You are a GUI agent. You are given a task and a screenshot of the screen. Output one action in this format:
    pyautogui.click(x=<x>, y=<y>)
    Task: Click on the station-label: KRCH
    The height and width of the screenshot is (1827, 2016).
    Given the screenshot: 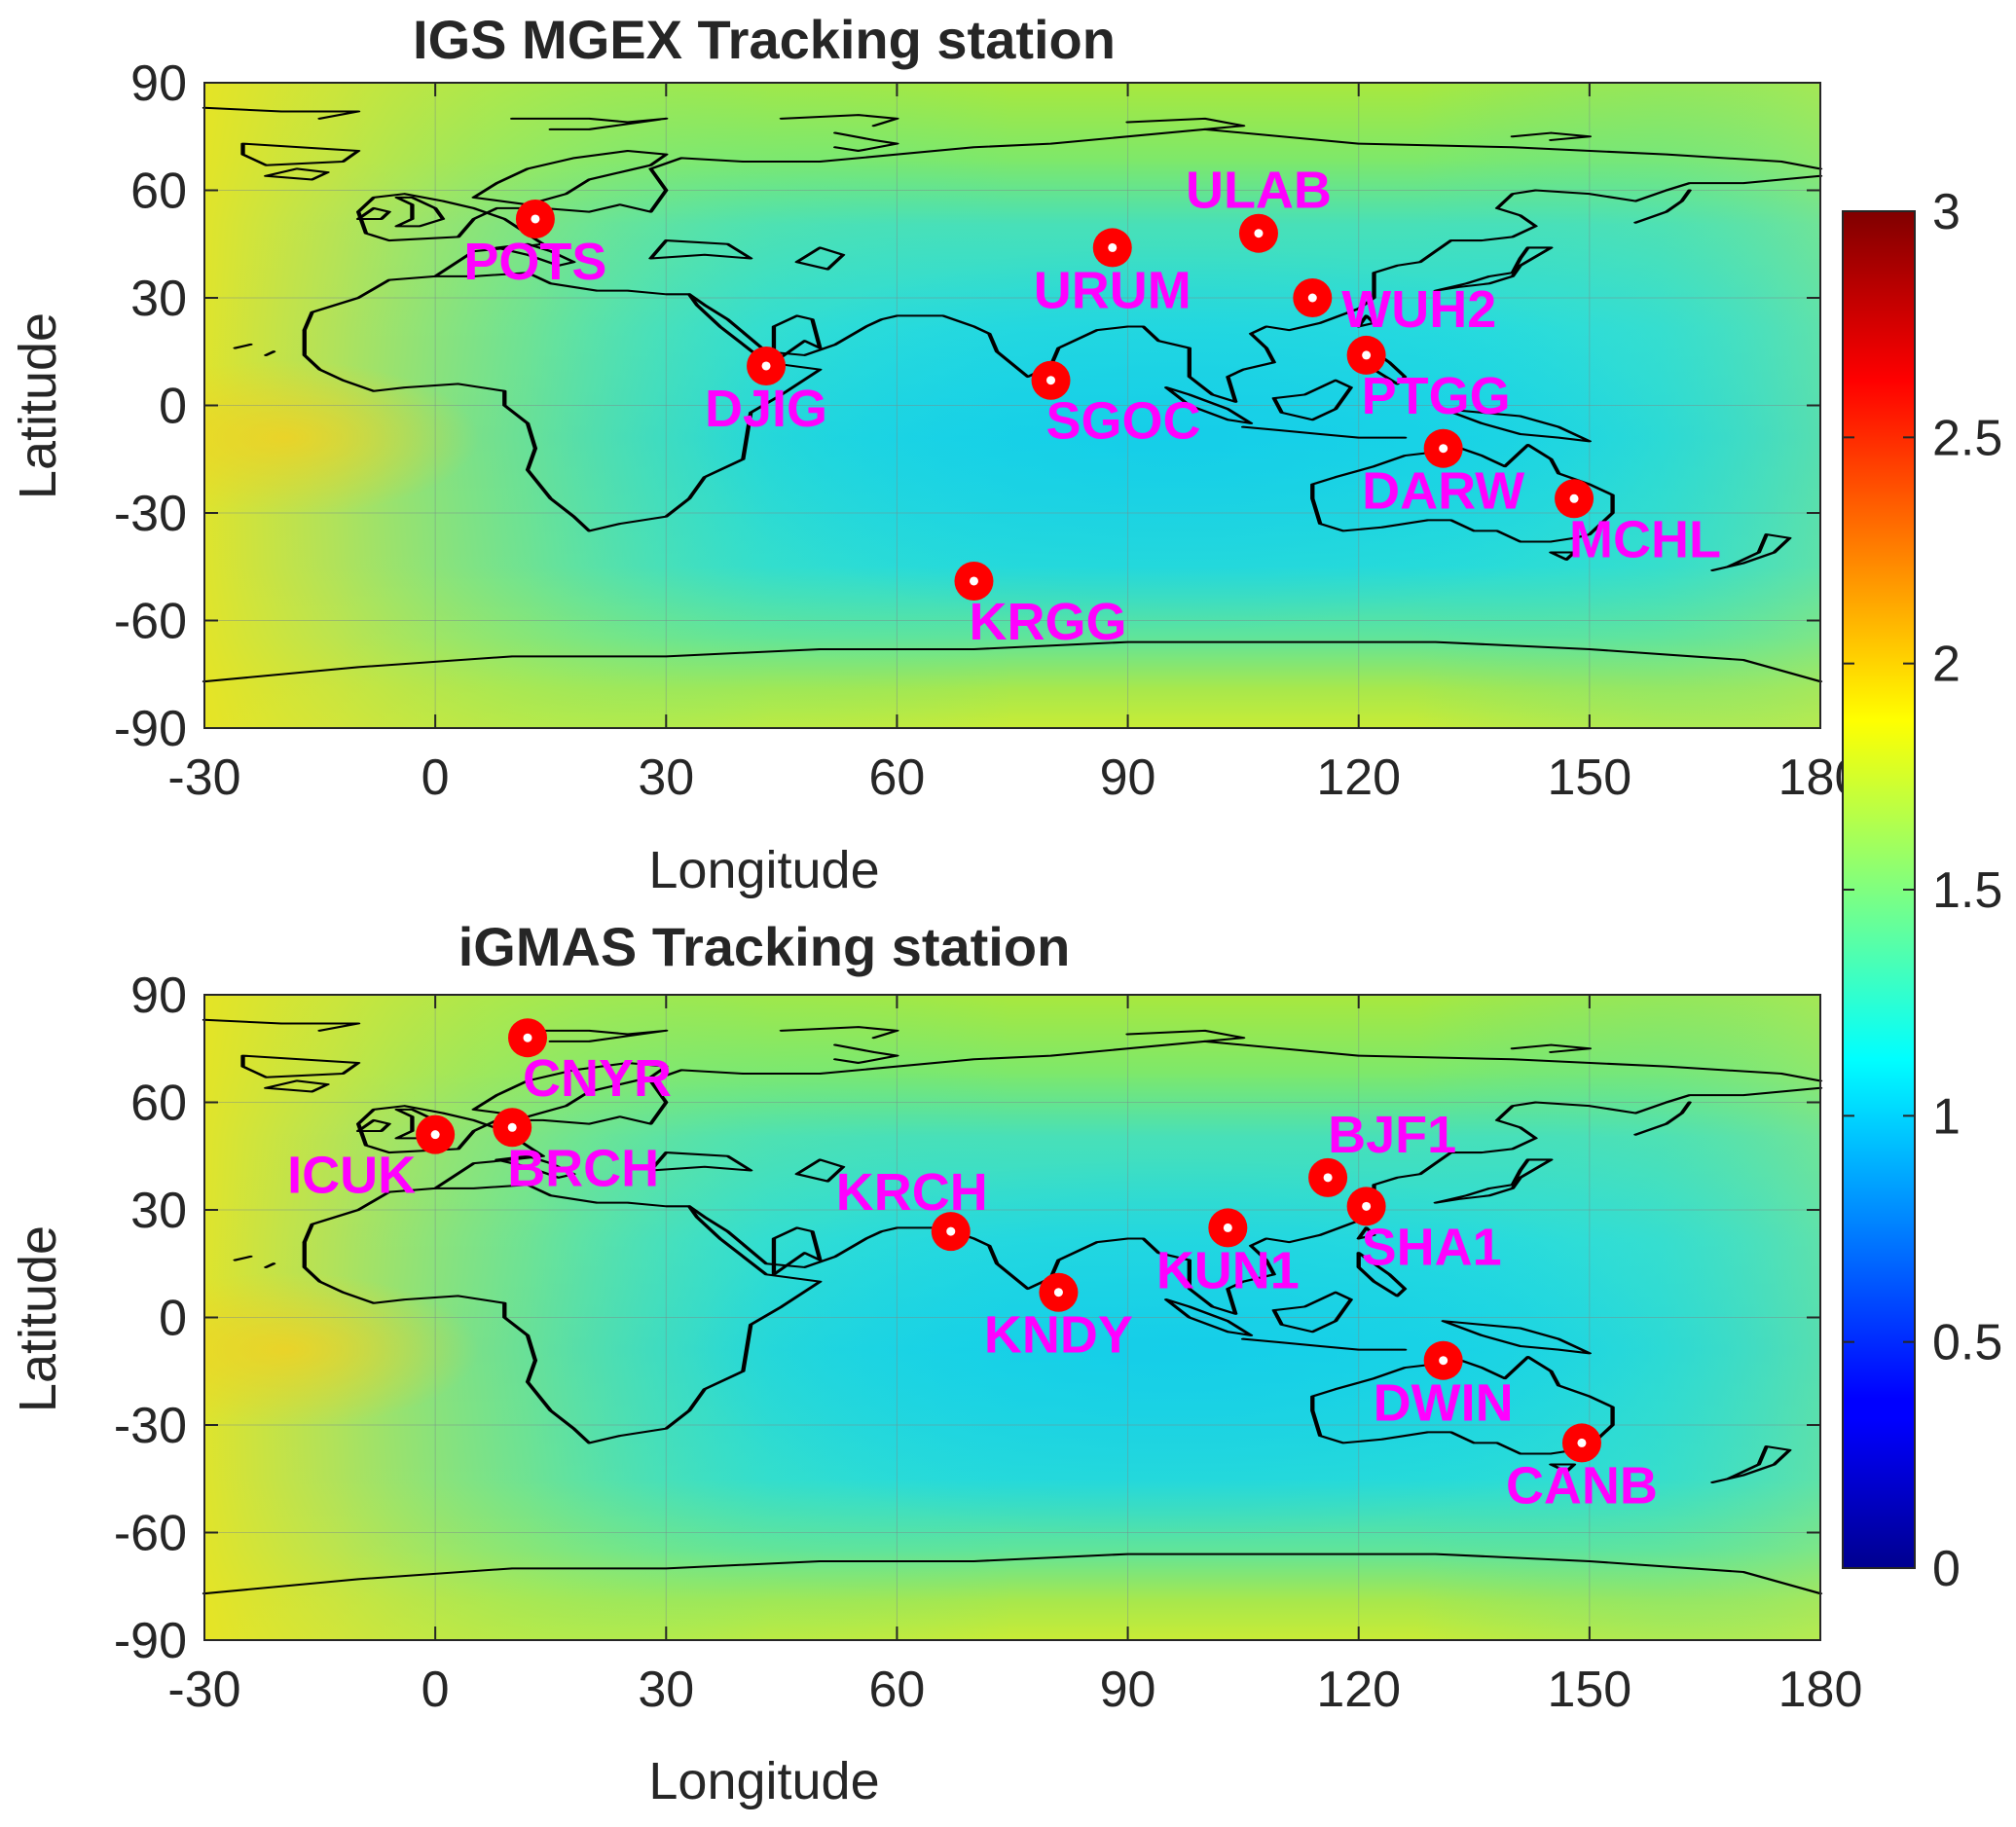 What is the action you would take?
    pyautogui.click(x=912, y=1192)
    